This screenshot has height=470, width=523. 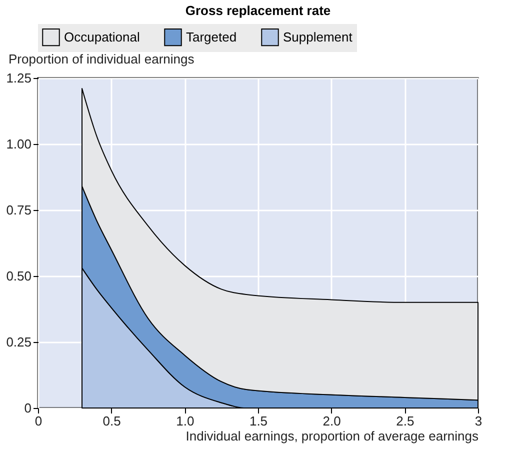 What do you see at coordinates (478, 421) in the screenshot?
I see `x-tick-label: 3` at bounding box center [478, 421].